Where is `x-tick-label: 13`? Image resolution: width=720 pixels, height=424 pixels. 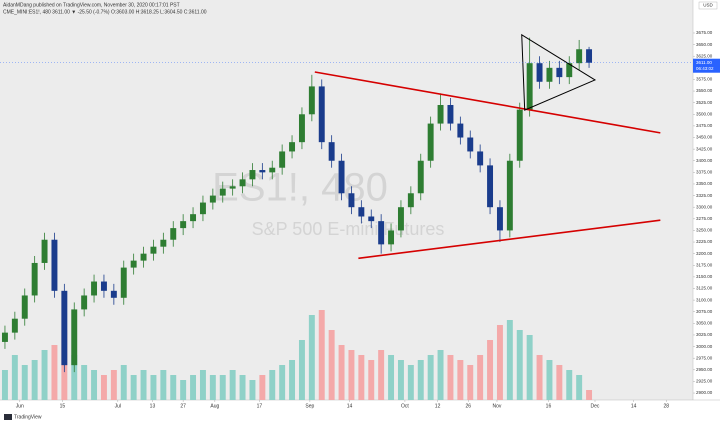 x-tick-label: 13 is located at coordinates (153, 406).